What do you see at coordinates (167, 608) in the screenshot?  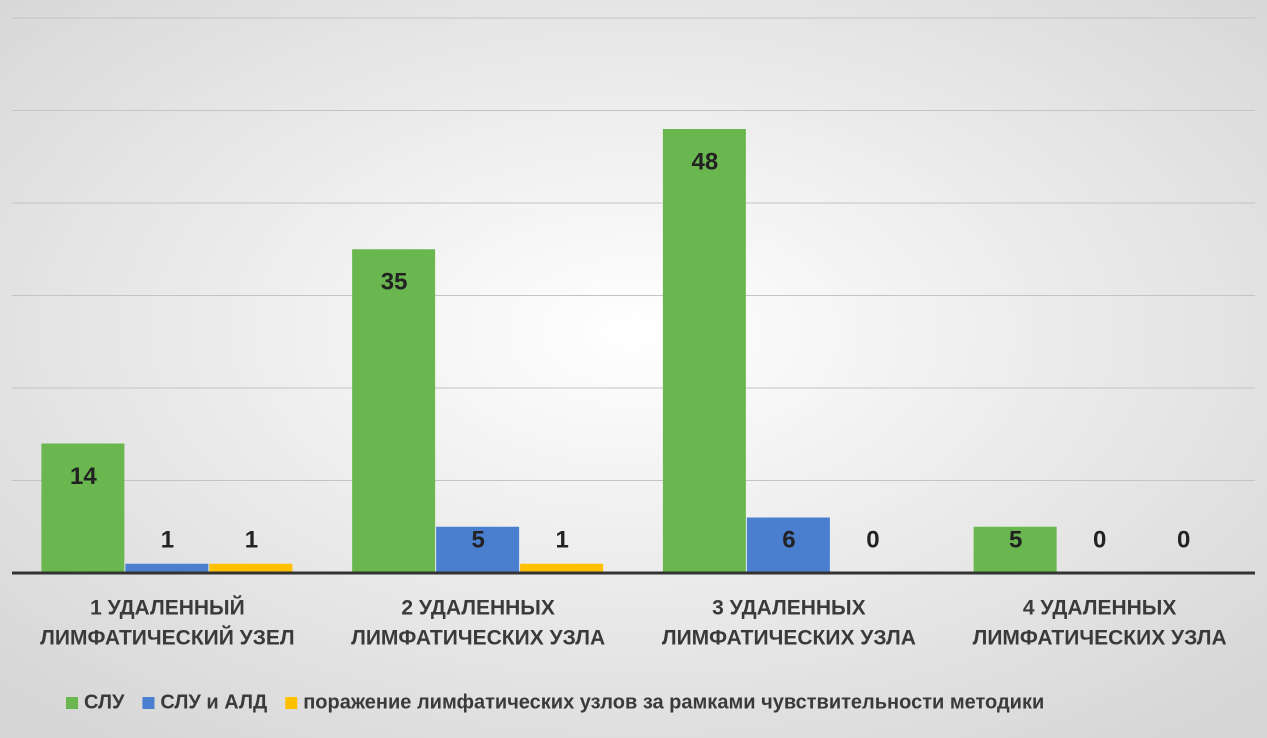 I see `x-tick-label: 1 УДАЛЕННЫЙ` at bounding box center [167, 608].